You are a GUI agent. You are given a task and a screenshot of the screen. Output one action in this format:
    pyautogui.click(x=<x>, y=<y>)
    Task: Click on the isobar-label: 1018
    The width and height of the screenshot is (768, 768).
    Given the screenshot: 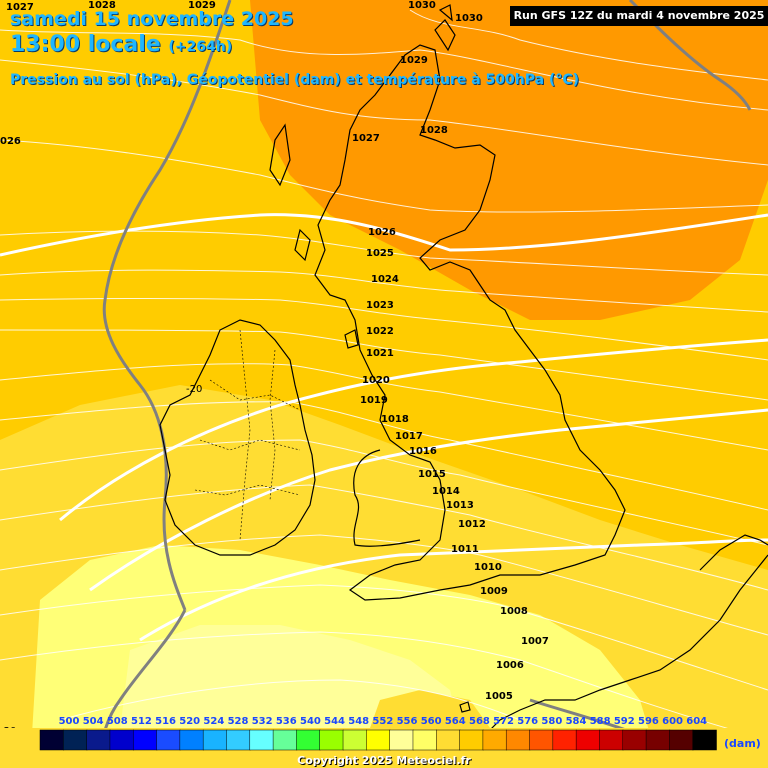 What is the action you would take?
    pyautogui.click(x=395, y=419)
    